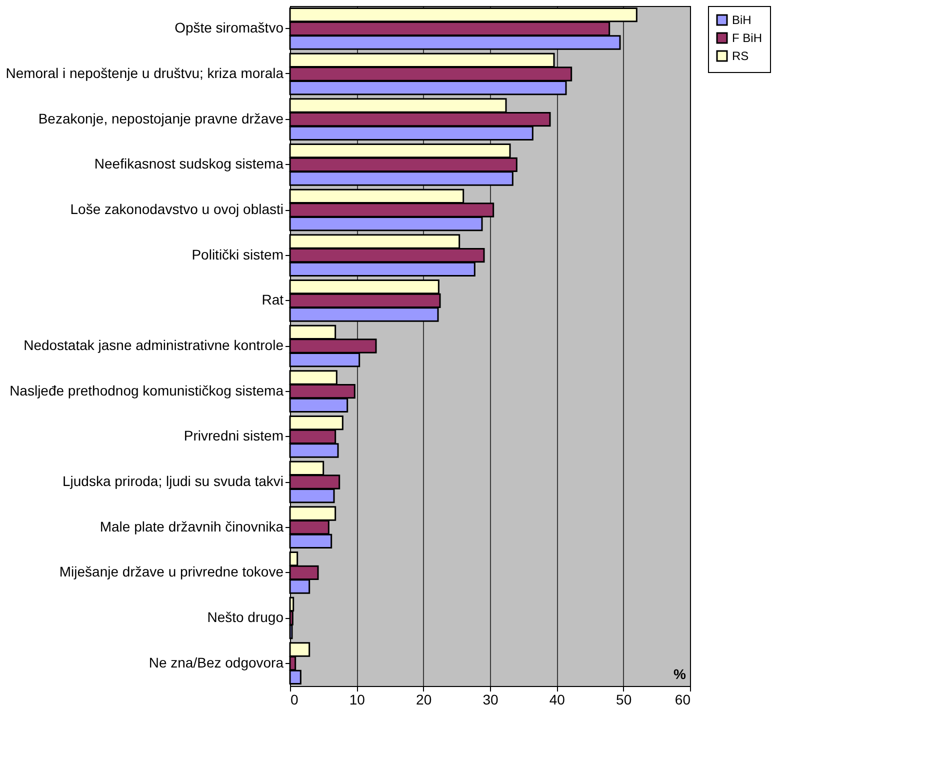 The image size is (931, 780). I want to click on y-tick-label: Loše zakonodavstvo u ovoj oblasti, so click(177, 209).